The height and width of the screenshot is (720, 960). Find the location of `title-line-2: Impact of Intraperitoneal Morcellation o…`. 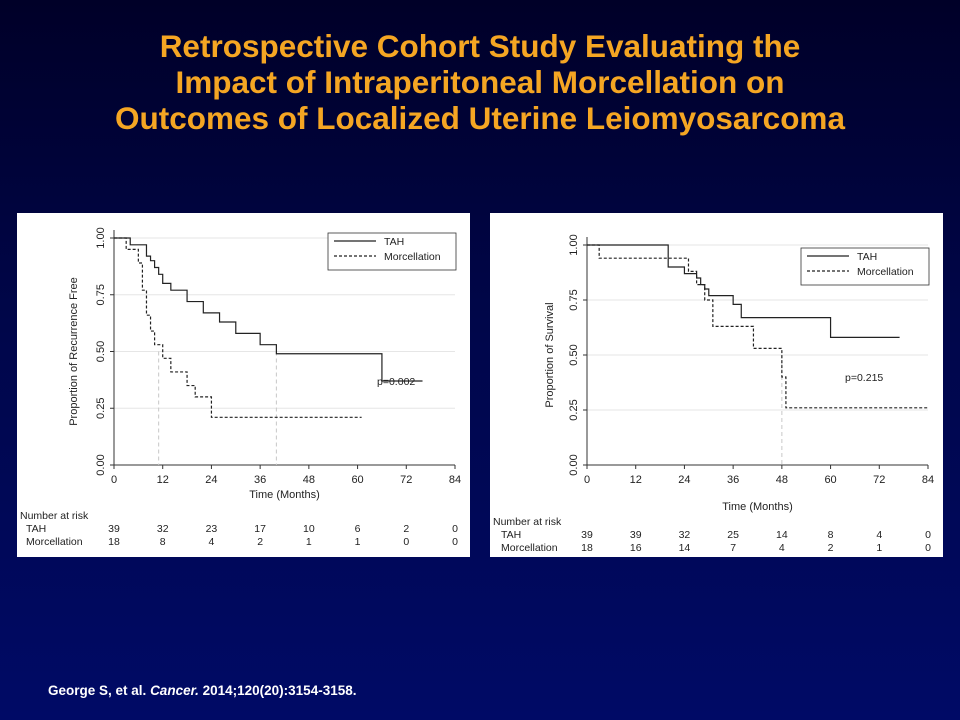

title-line-2: Impact of Intraperitoneal Morcellation o… is located at coordinates (480, 82).